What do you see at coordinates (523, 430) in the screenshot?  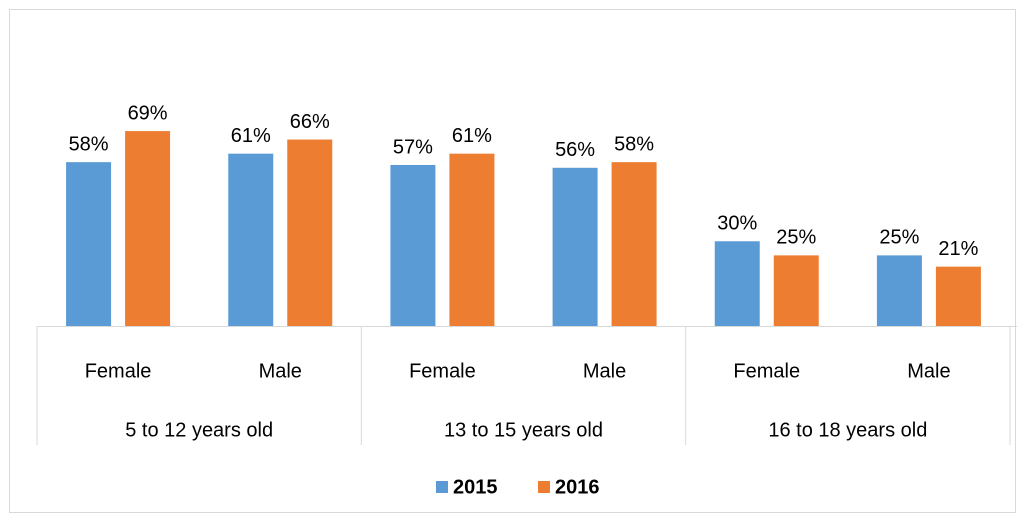 I see `group-label: 13 to 15 years old` at bounding box center [523, 430].